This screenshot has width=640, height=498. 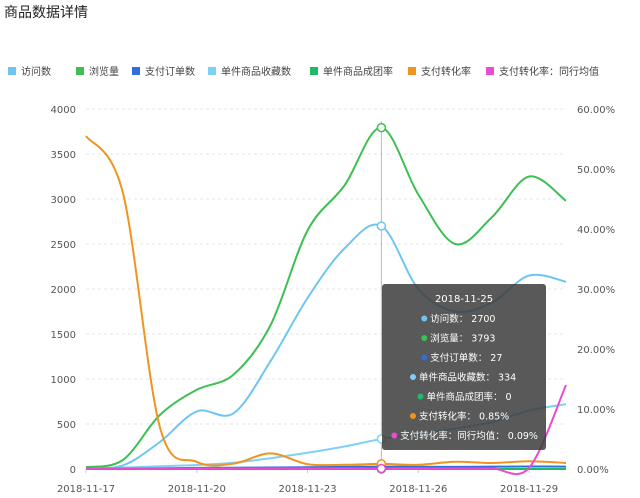 What do you see at coordinates (36, 71) in the screenshot?
I see `legend-label: 访问数` at bounding box center [36, 71].